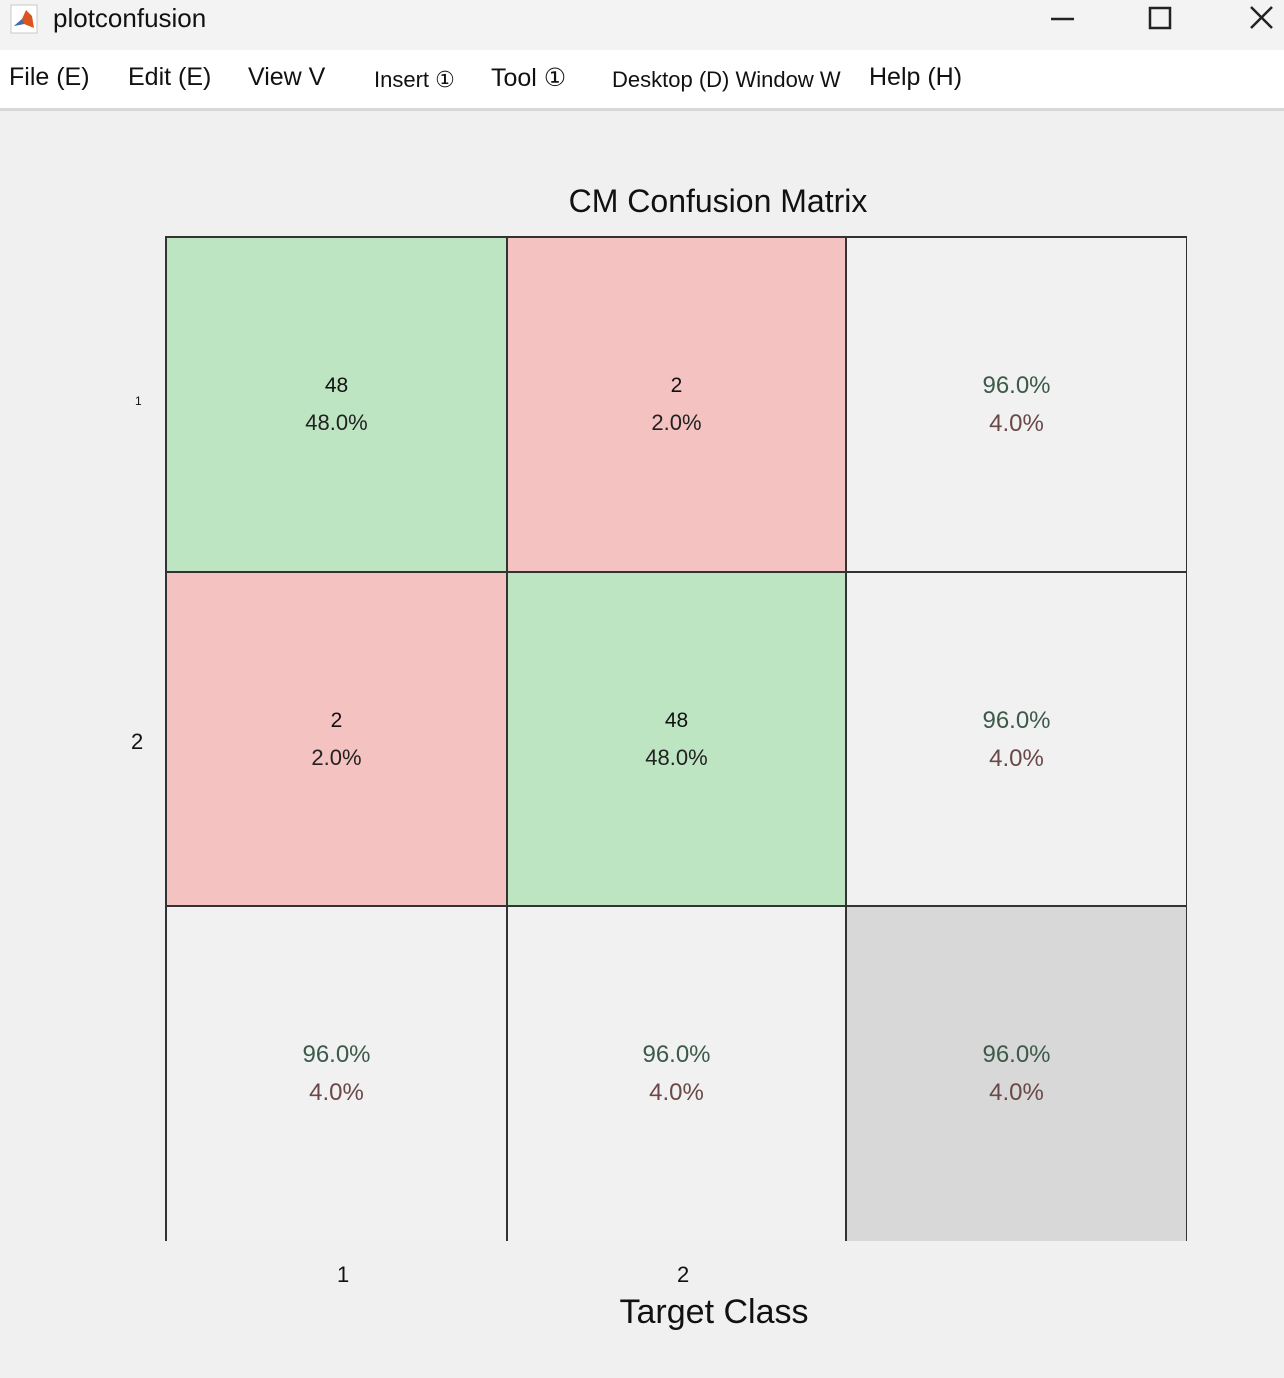 This screenshot has width=1284, height=1378. I want to click on maximize-icon, so click(1160, 18).